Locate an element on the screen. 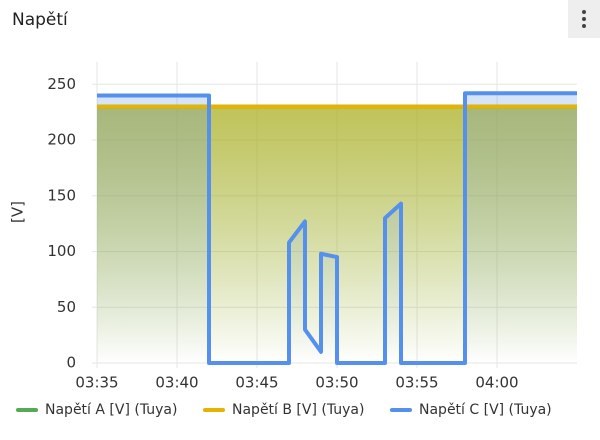 This screenshot has height=440, width=600. x-tick-label: 04:00 is located at coordinates (496, 383).